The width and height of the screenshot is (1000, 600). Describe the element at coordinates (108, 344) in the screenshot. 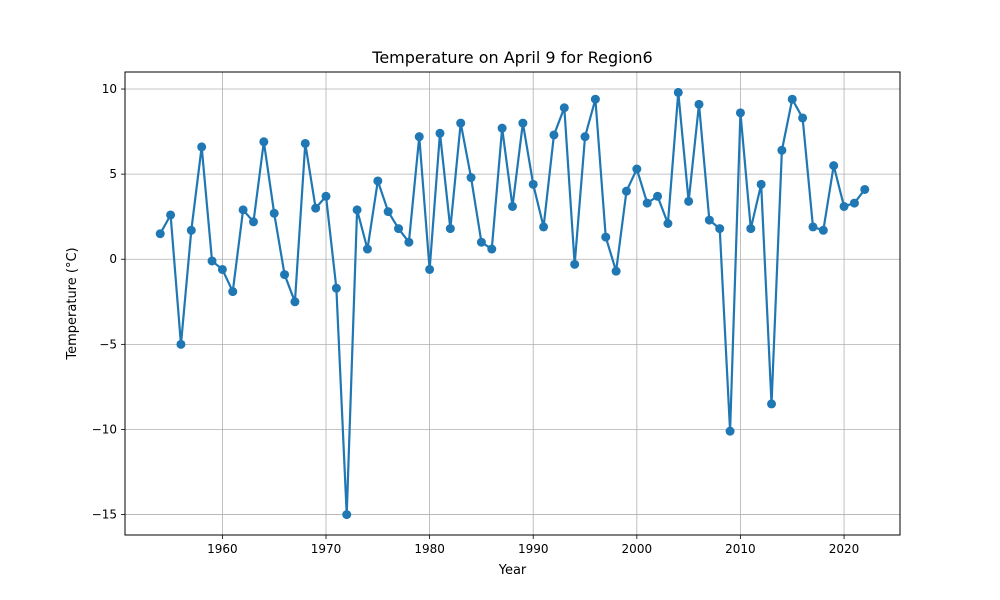

I see `y-tick-label: −5` at that location.